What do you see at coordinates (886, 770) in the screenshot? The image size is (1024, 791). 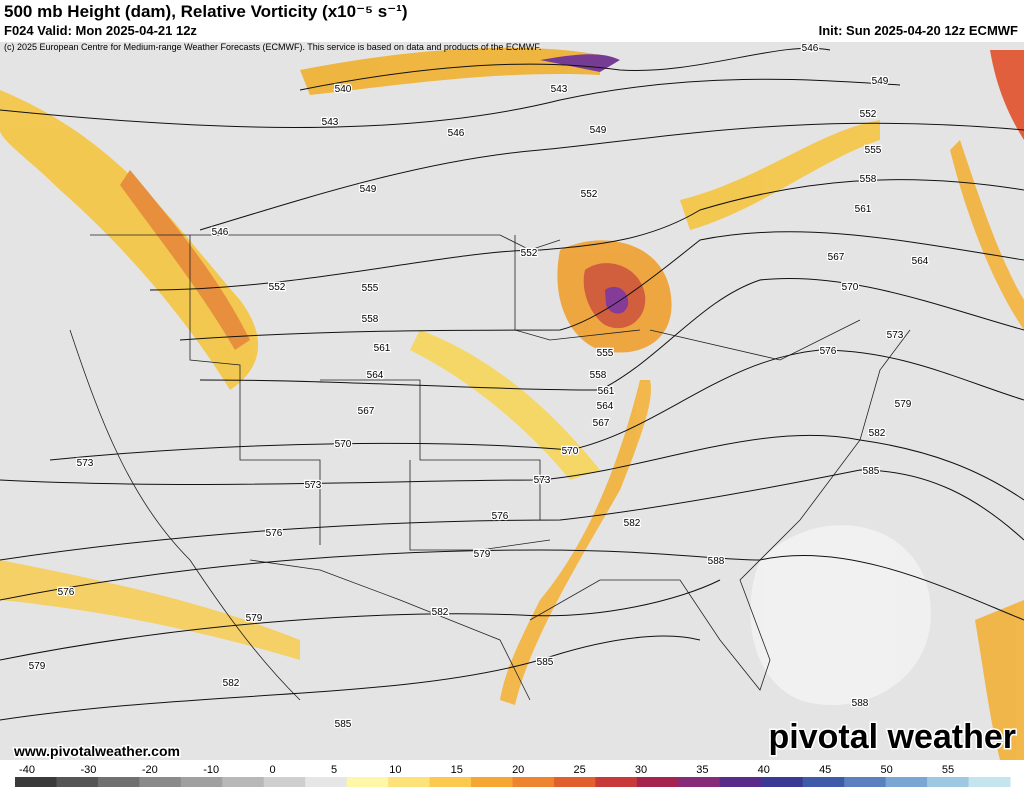 I see `colorbar-label: 50` at bounding box center [886, 770].